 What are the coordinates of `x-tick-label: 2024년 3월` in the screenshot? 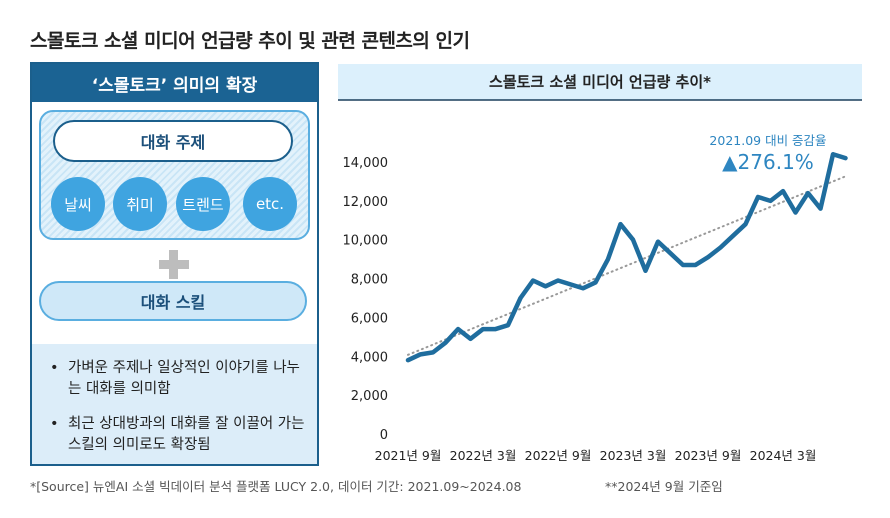 It's located at (783, 455).